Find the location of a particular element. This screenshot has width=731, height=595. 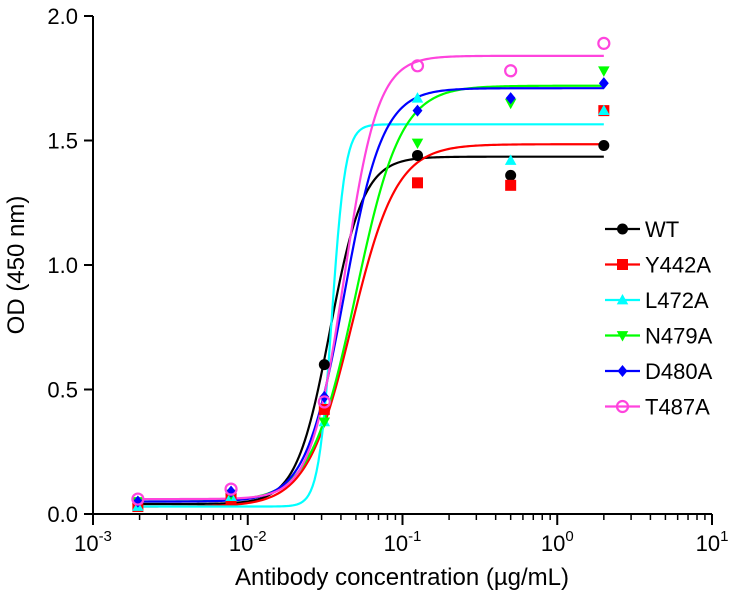

x-tick-label: 10⁰ is located at coordinates (557, 542).